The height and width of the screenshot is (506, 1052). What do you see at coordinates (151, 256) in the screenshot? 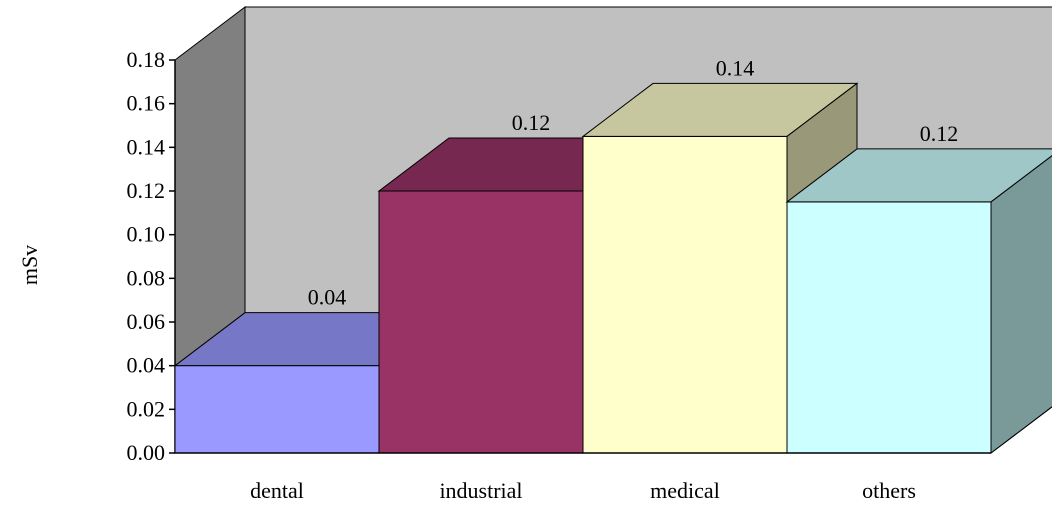
I see `y-axis: 0.00 0.02 0.04 0.06 0.08 0.10 0.12 0.14 0.16 0.18` at bounding box center [151, 256].